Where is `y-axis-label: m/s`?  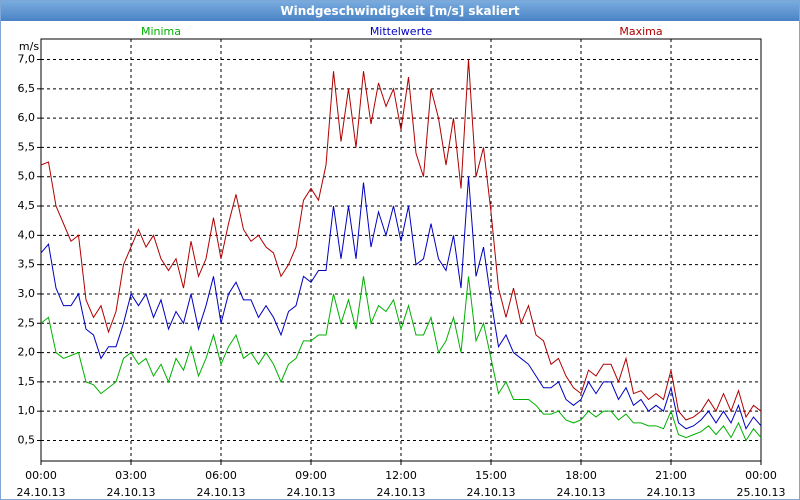 y-axis-label: m/s is located at coordinates (29, 46).